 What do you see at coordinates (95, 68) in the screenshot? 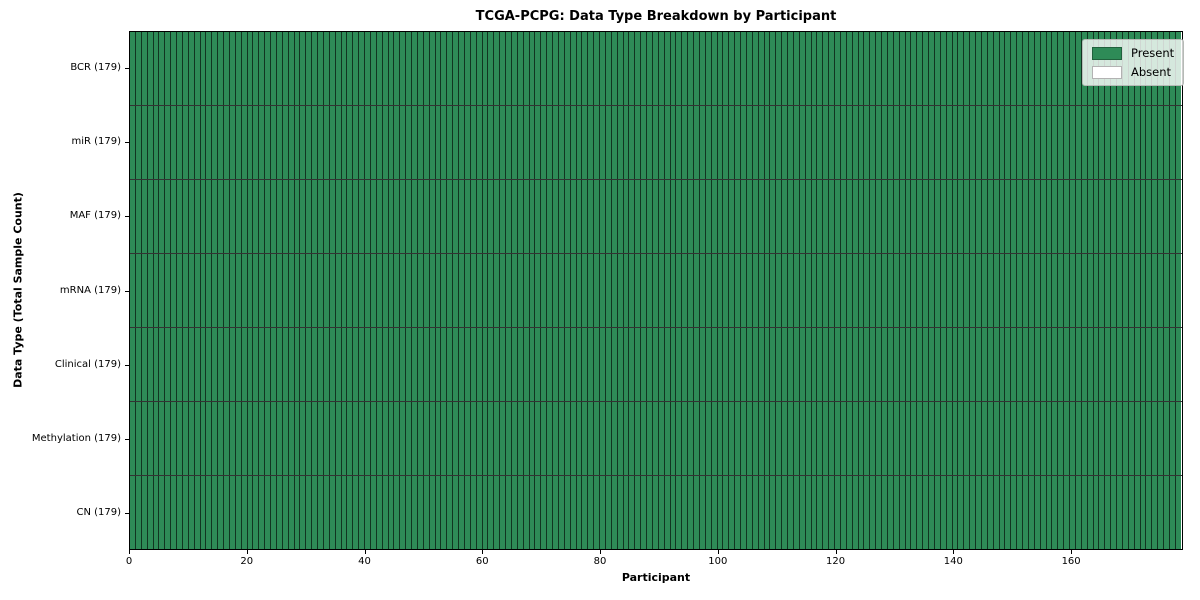
I see `y-tick-label-bcr: BCR (179)` at bounding box center [95, 68].